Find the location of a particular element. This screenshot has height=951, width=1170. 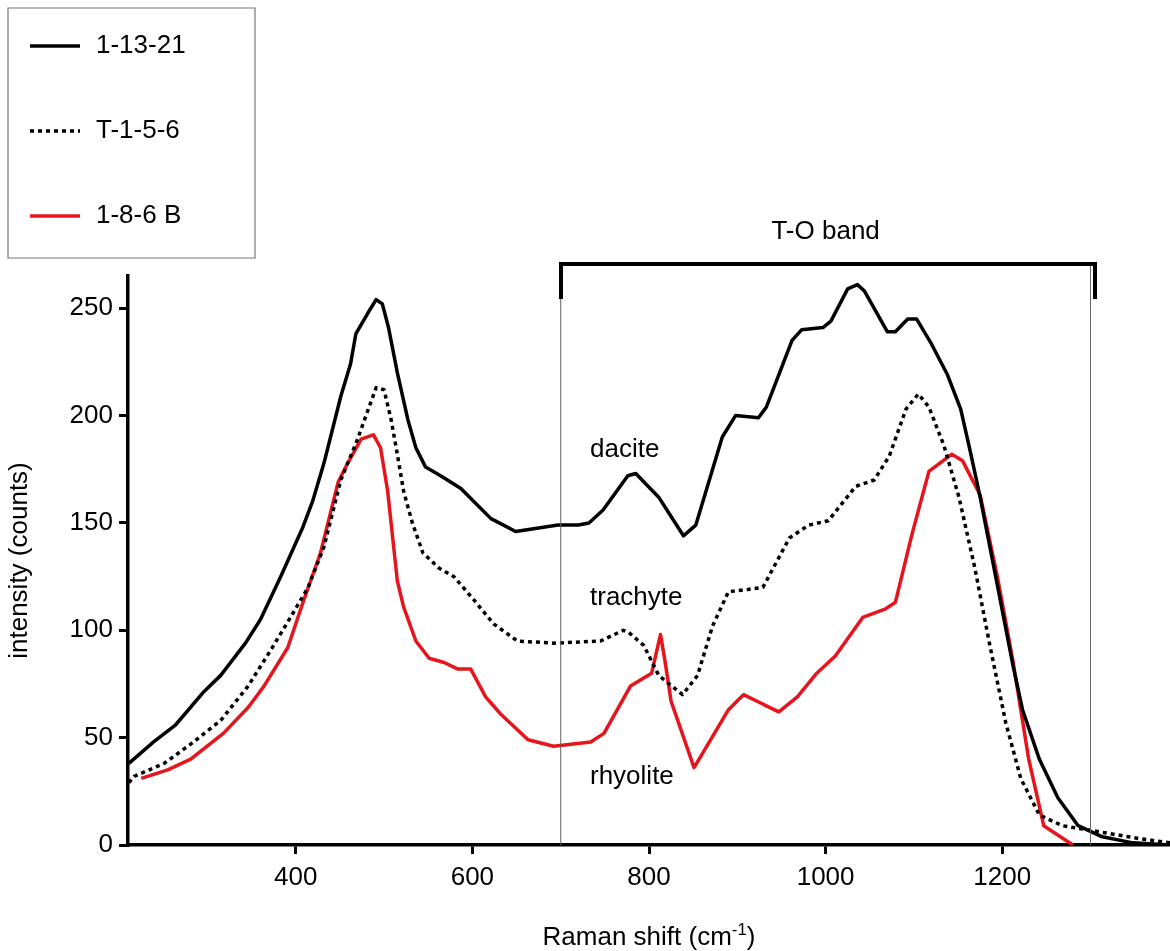

y-tick-label: 100 is located at coordinates (91, 628).